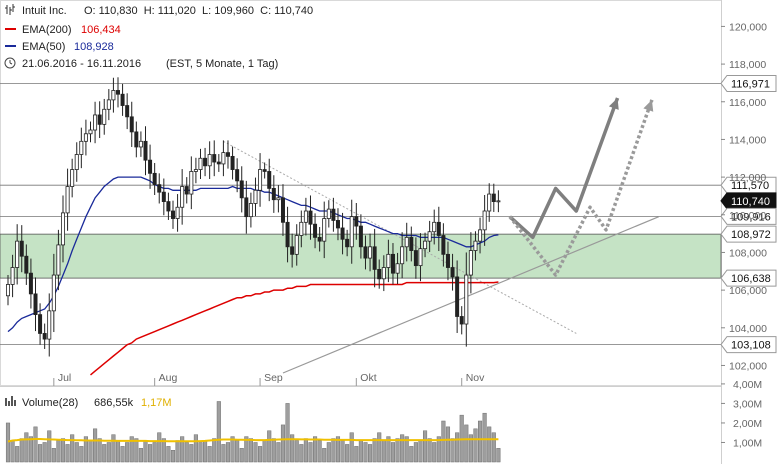 This screenshot has height=464, width=780. What do you see at coordinates (44, 11) in the screenshot?
I see `instrument-title: Intuit Inc.` at bounding box center [44, 11].